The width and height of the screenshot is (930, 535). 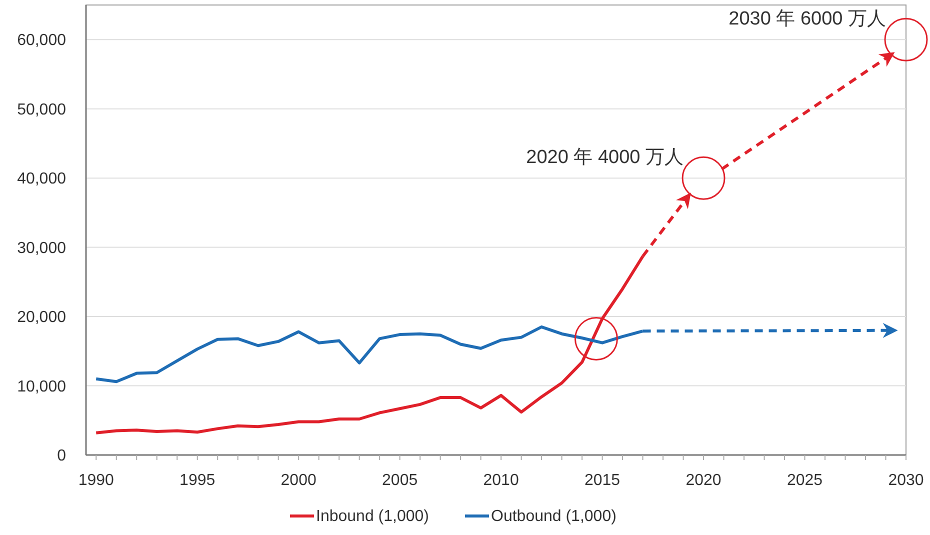 I want to click on y-tick-label: 40,000, so click(x=41, y=179).